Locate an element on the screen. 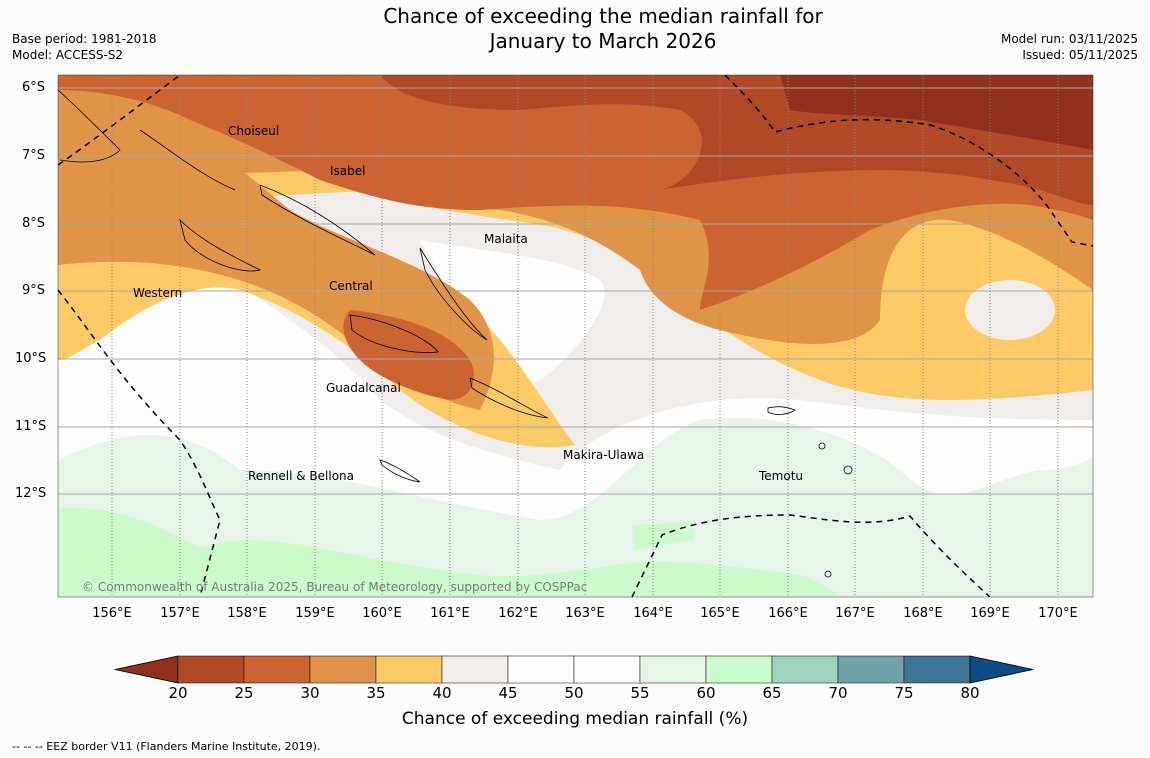  colorbar-over-arrow is located at coordinates (1001, 669).